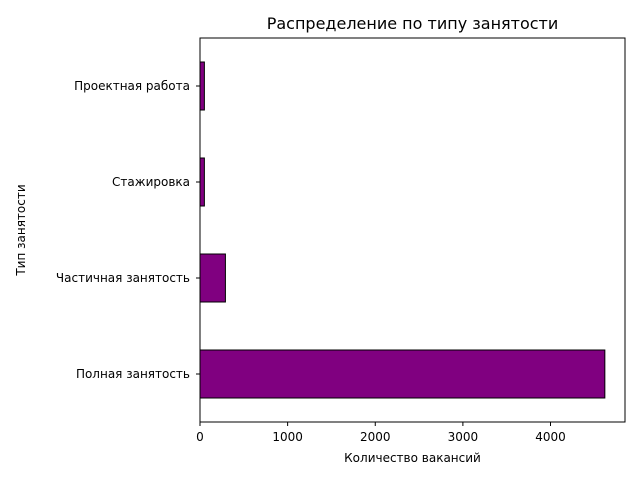  What do you see at coordinates (21, 230) in the screenshot?
I see `y-axis-label: Тип занятости` at bounding box center [21, 230].